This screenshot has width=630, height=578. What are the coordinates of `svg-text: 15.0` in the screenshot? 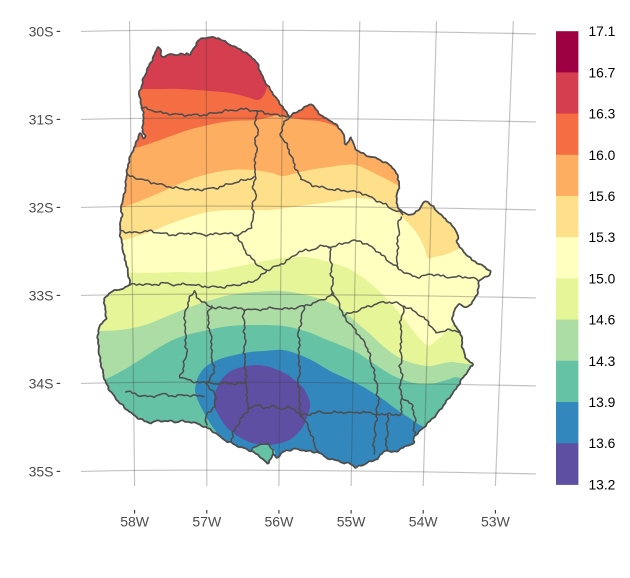 It's located at (602, 278).